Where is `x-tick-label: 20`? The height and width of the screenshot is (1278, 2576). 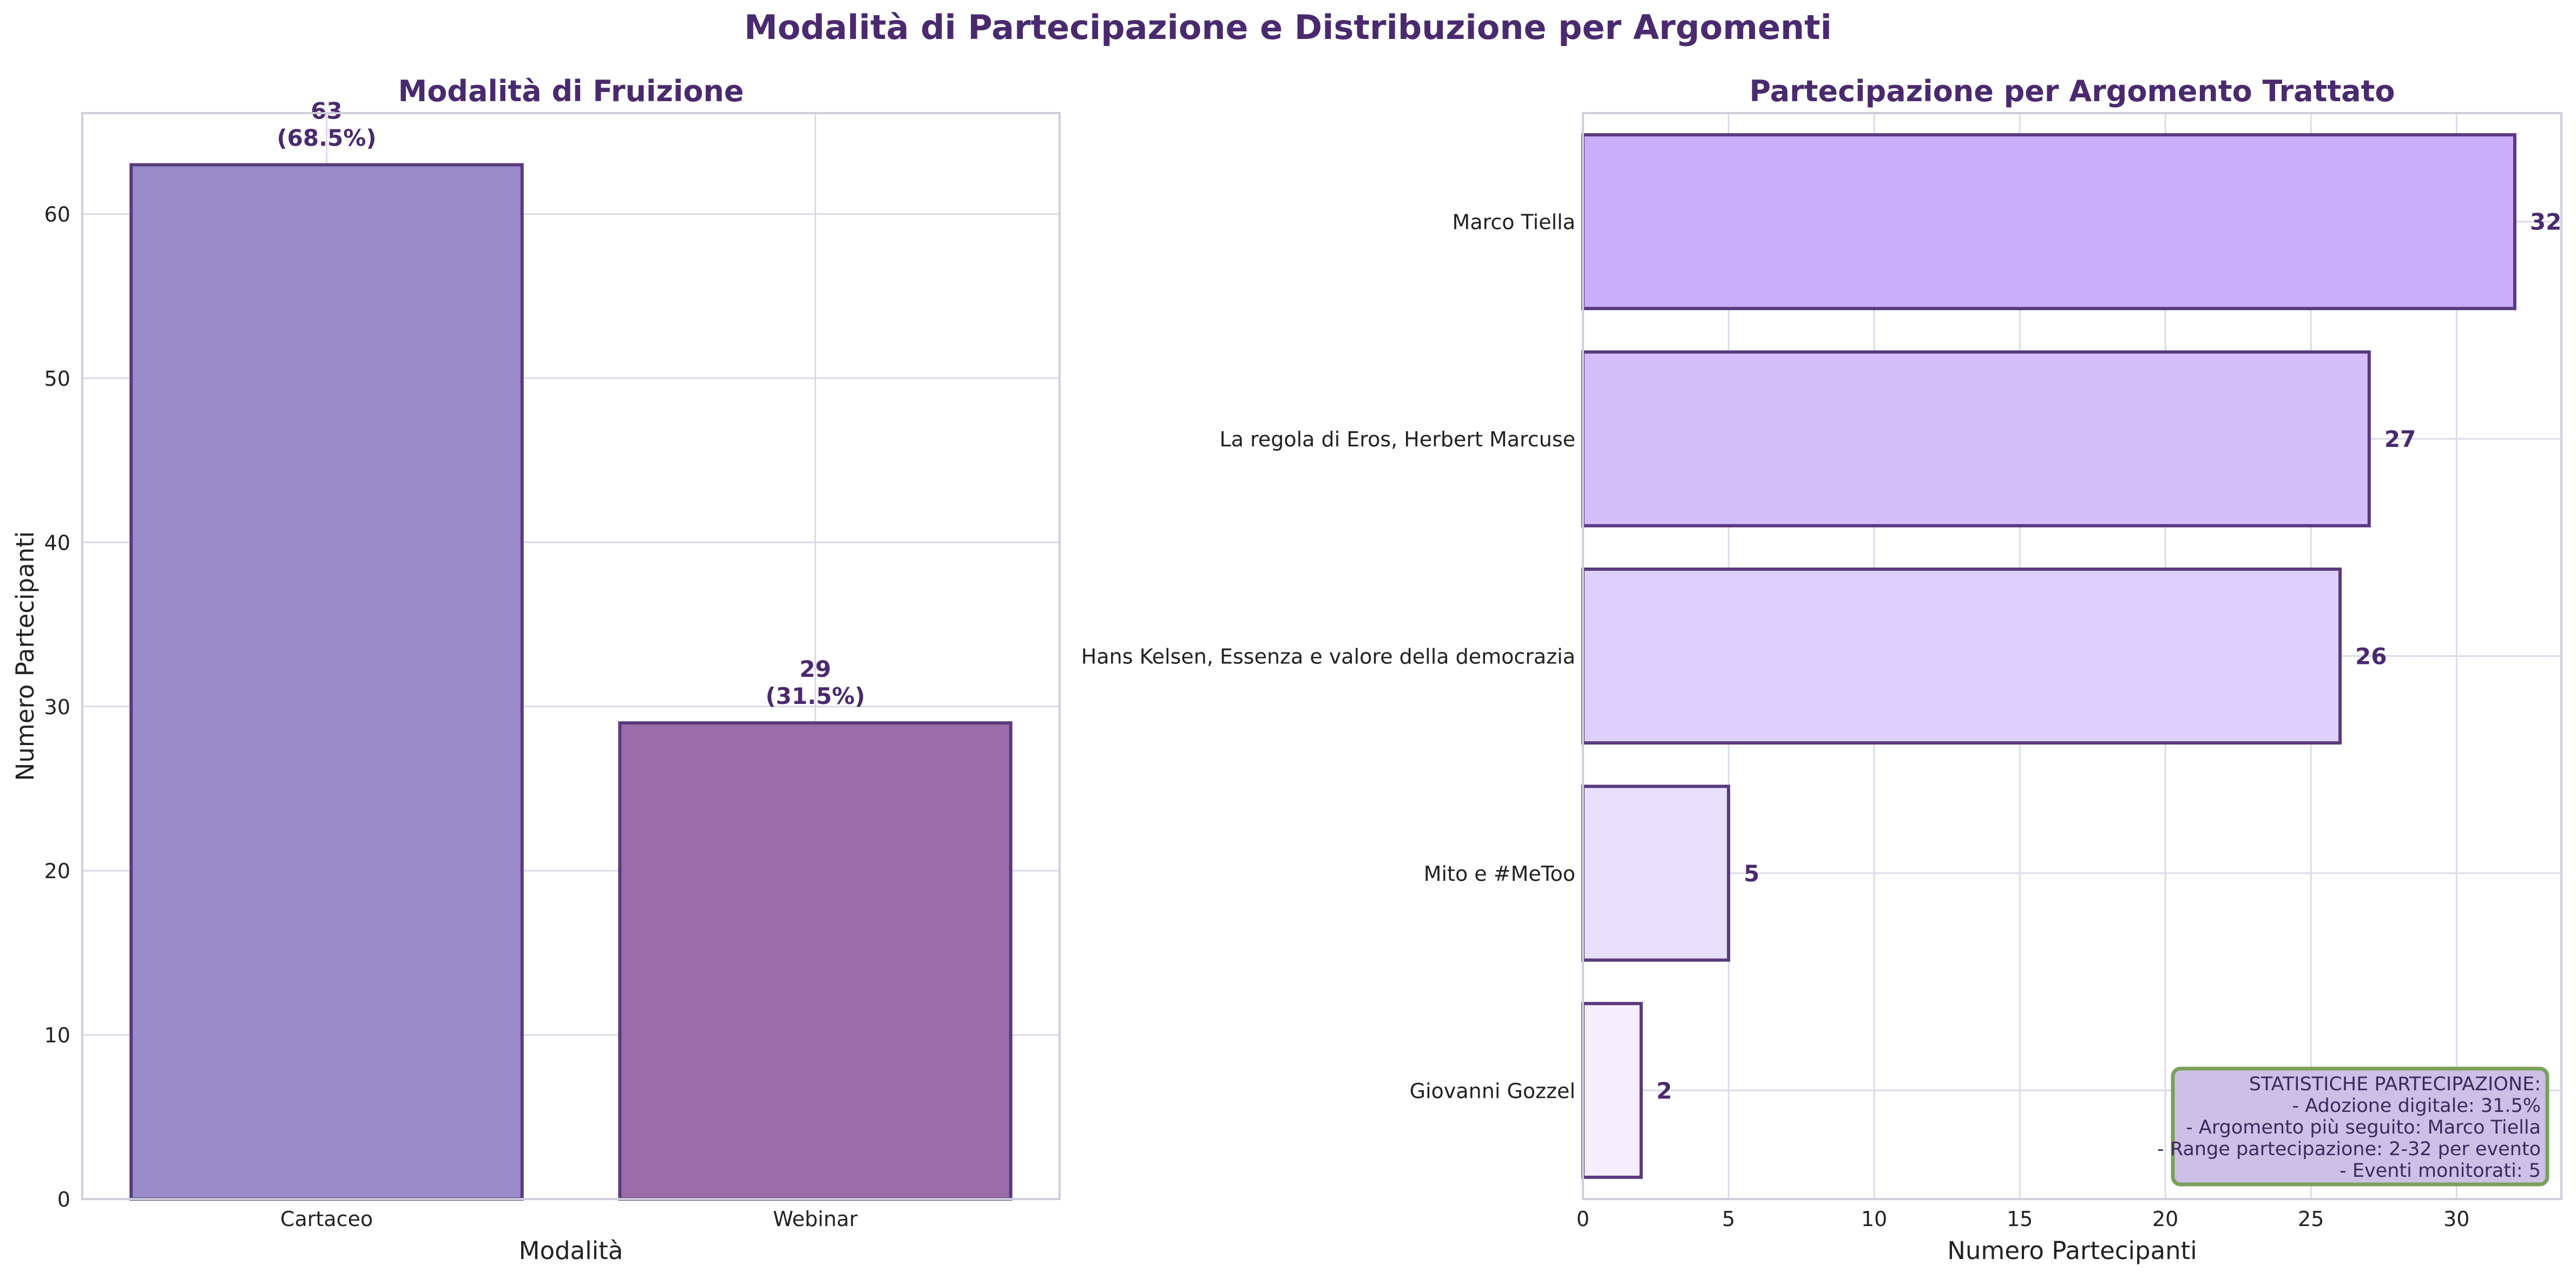 x-tick-label: 20 is located at coordinates (2165, 1219).